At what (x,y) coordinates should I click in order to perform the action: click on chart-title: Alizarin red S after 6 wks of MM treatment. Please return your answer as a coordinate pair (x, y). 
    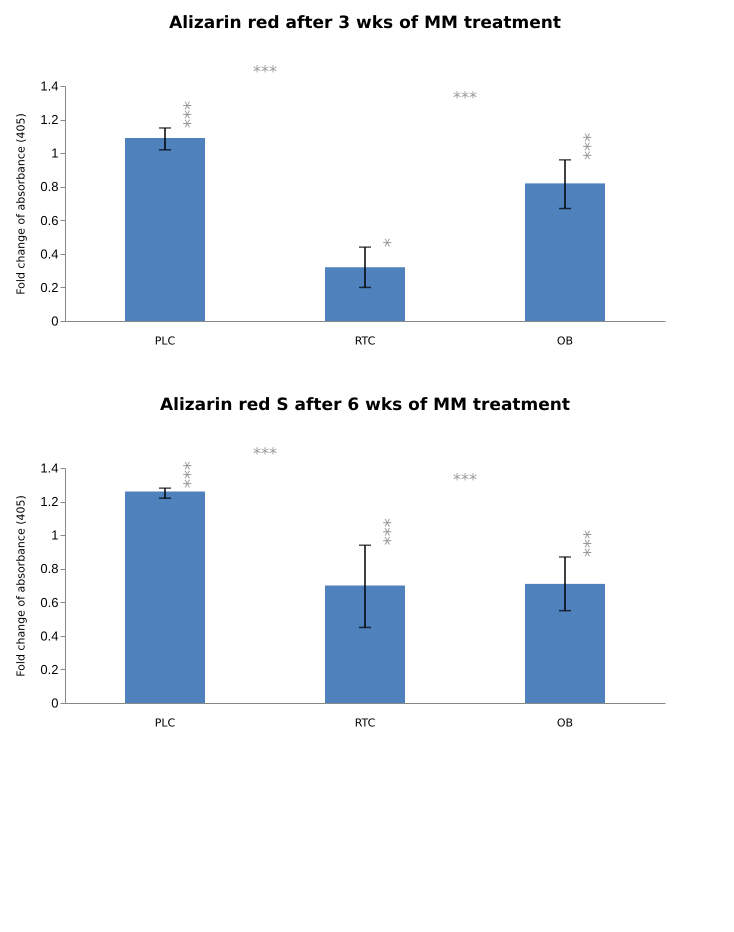
    Looking at the image, I should click on (365, 405).